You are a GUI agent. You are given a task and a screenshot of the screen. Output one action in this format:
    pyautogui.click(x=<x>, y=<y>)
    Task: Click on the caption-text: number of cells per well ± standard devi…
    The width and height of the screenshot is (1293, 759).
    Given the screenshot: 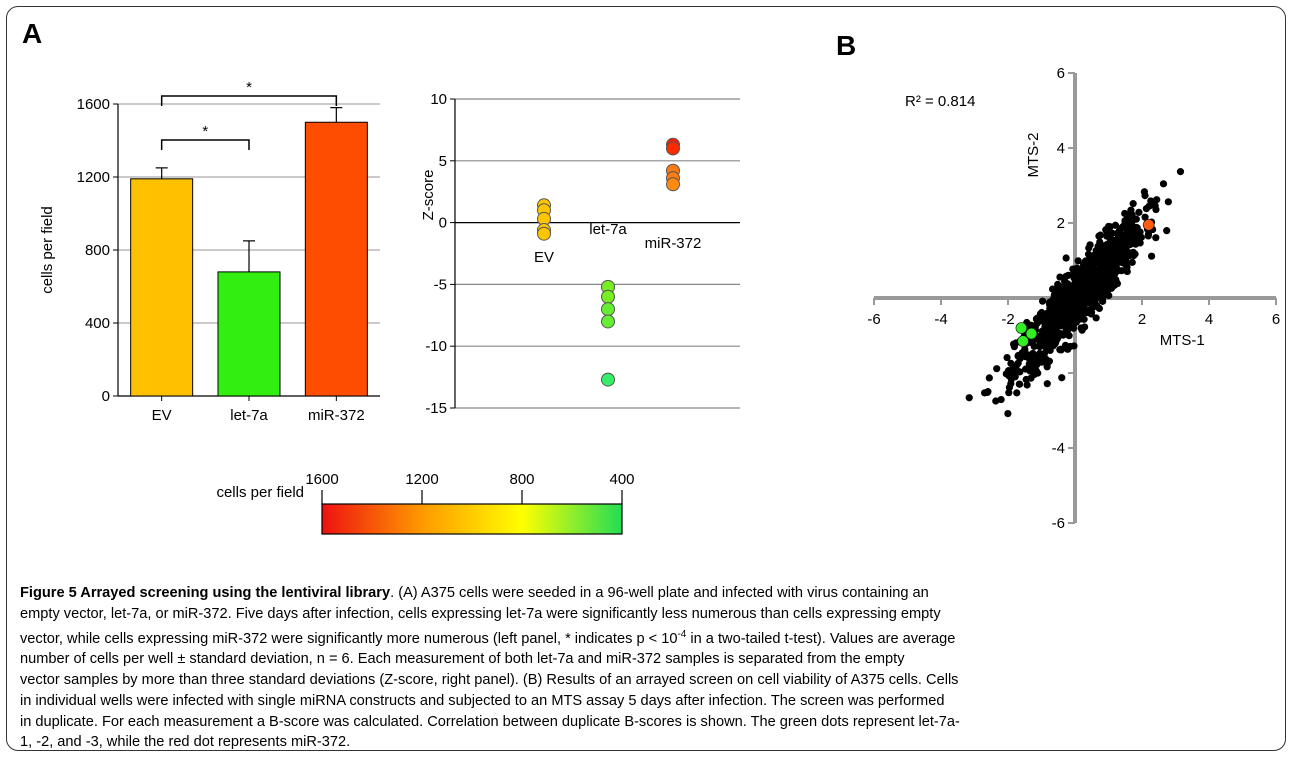 What is the action you would take?
    pyautogui.click(x=462, y=659)
    